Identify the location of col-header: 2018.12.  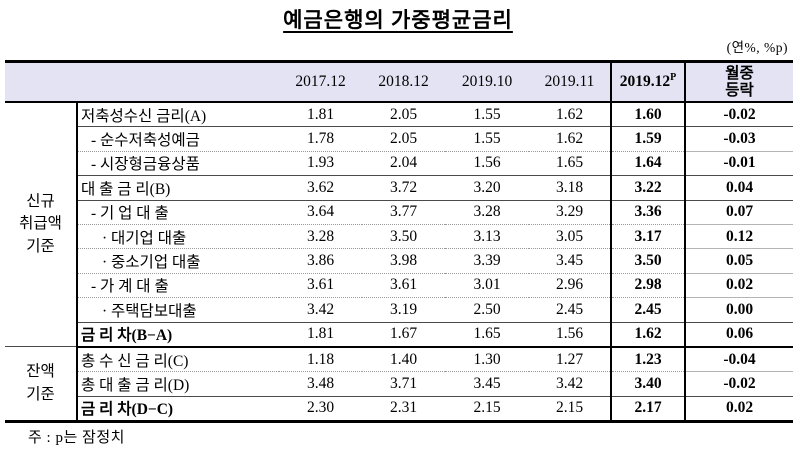
(403, 81).